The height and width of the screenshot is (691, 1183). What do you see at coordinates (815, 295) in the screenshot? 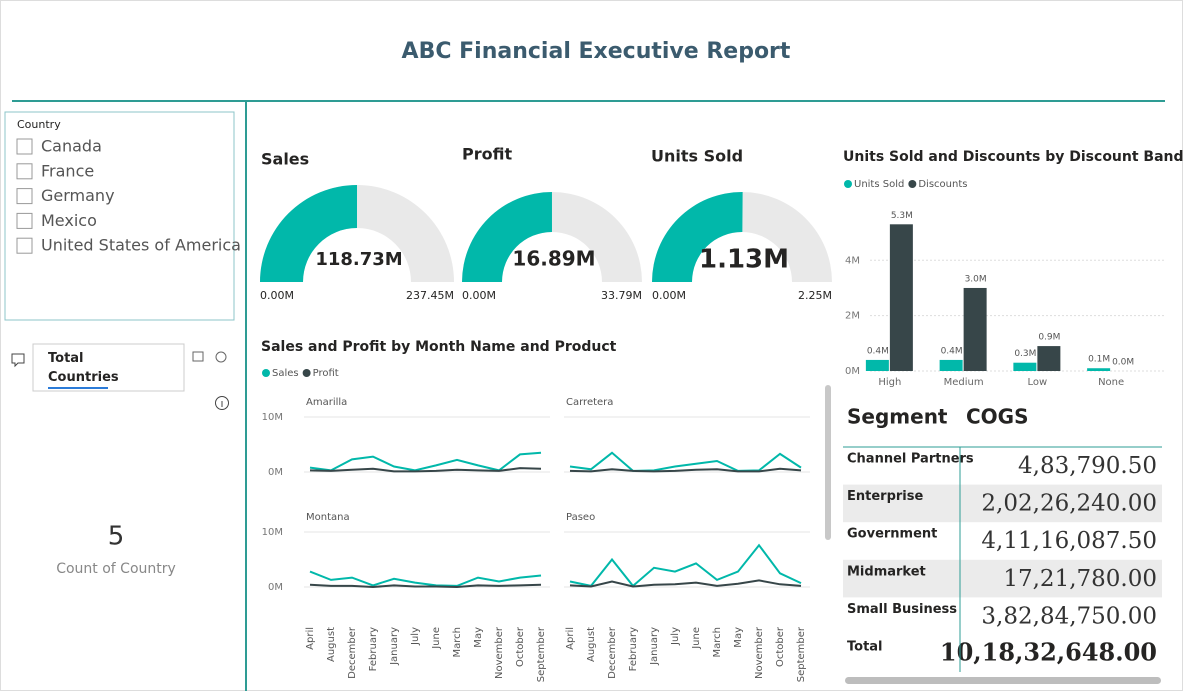
I see `gauge-tick-label: 2.25M` at bounding box center [815, 295].